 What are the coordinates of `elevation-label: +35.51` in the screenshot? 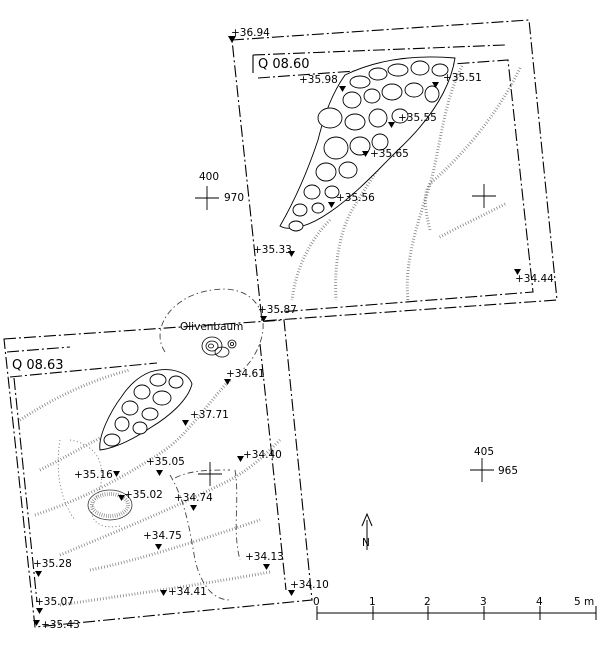 It's located at (462, 78).